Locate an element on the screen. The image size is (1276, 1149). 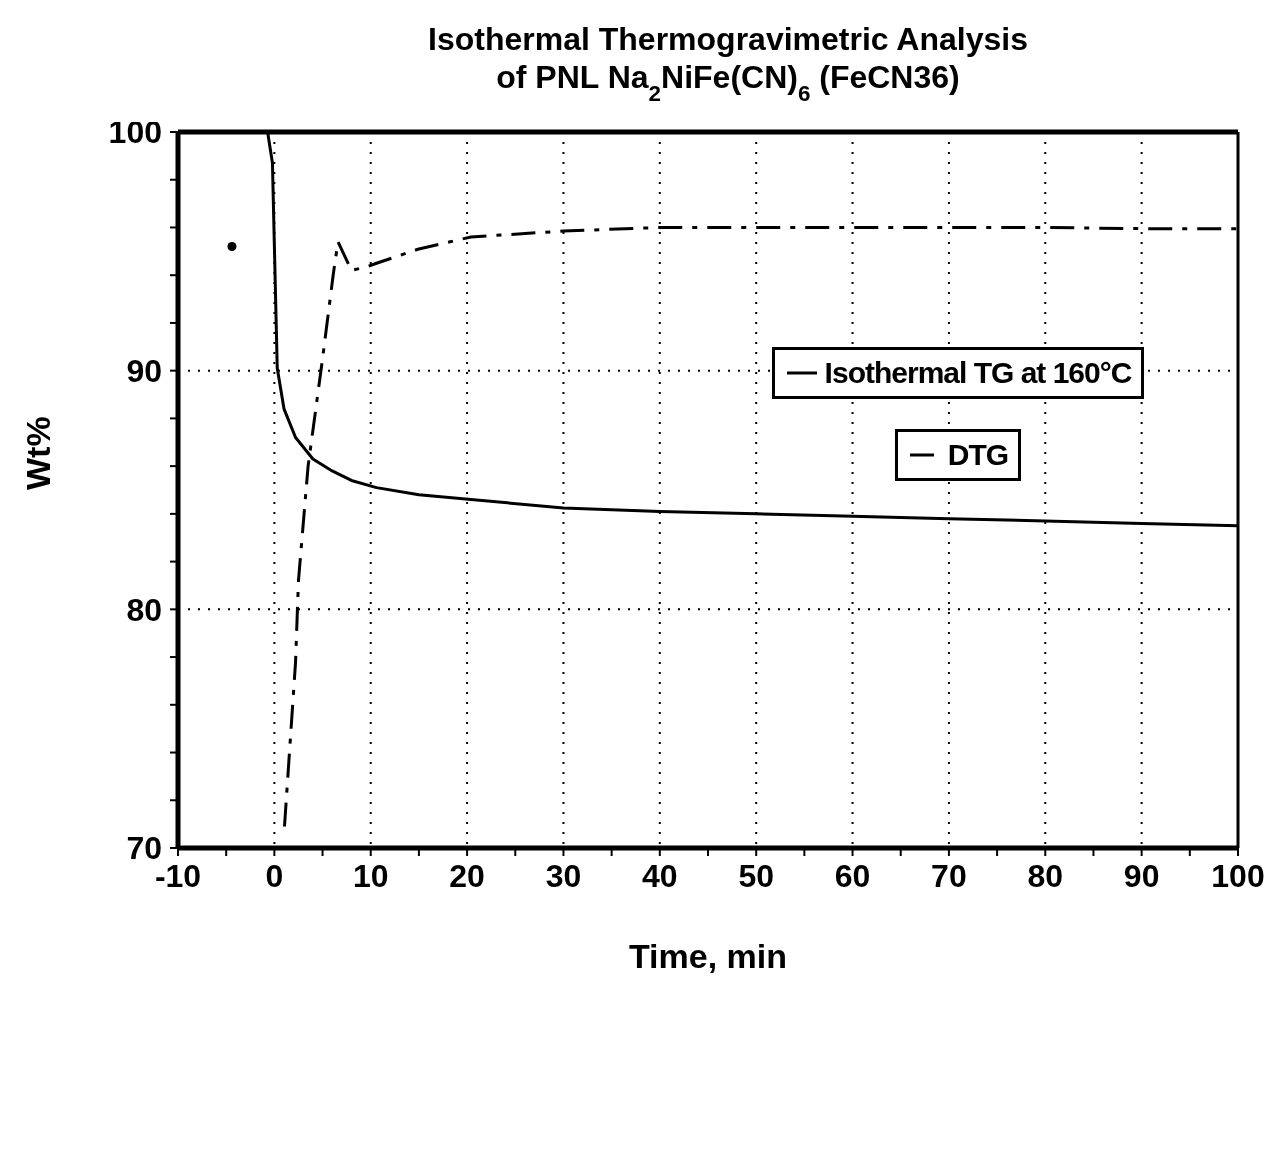
x-tick-label: 70 is located at coordinates (949, 875).